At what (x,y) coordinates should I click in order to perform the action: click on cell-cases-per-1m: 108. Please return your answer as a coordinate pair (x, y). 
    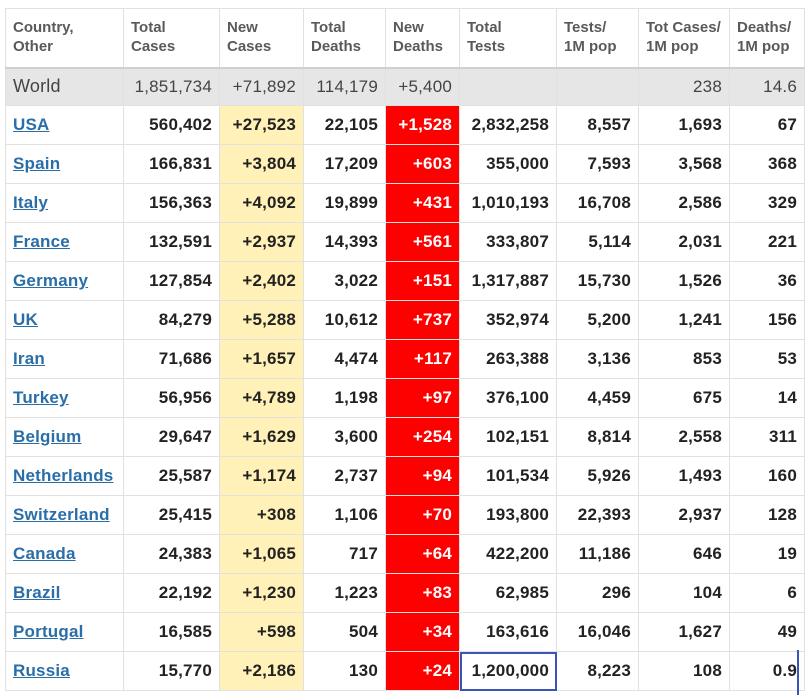
    Looking at the image, I should click on (684, 671).